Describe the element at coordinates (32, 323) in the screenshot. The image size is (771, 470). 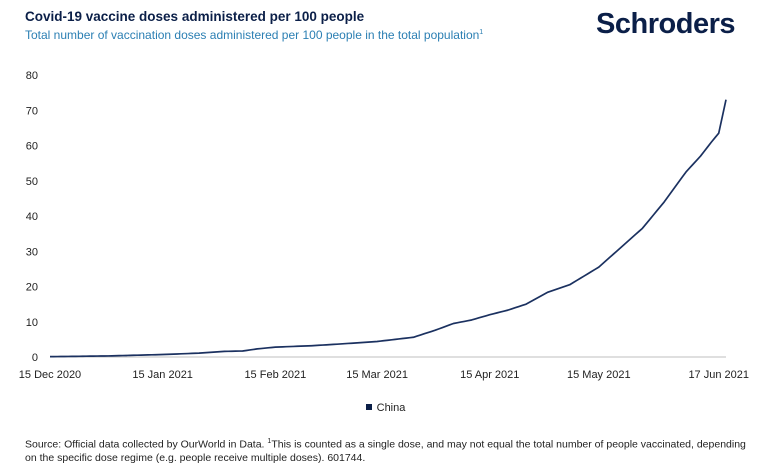
I see `y-tick-label-10: 10` at that location.